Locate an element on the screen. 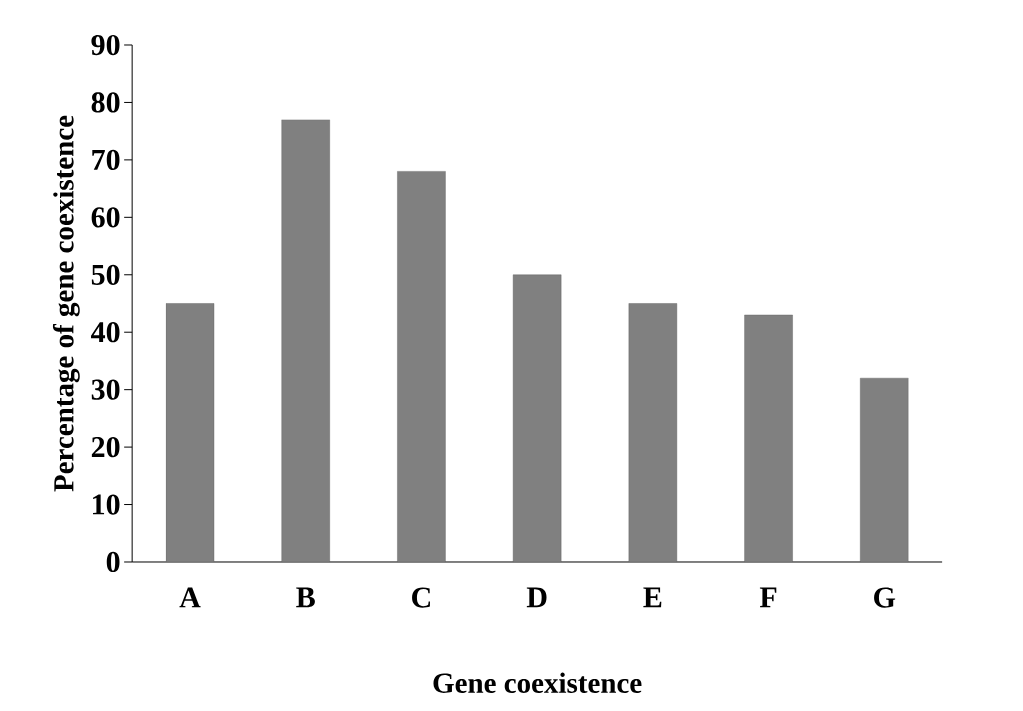 The width and height of the screenshot is (1023, 711). x-tick-label: C is located at coordinates (421, 597).